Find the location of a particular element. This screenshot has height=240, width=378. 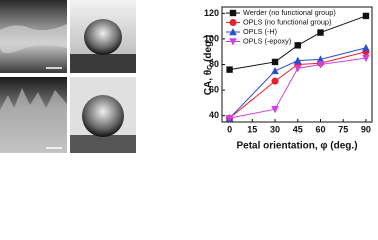

y-axis-label: CA, θC (deg.) is located at coordinates (208, 65).